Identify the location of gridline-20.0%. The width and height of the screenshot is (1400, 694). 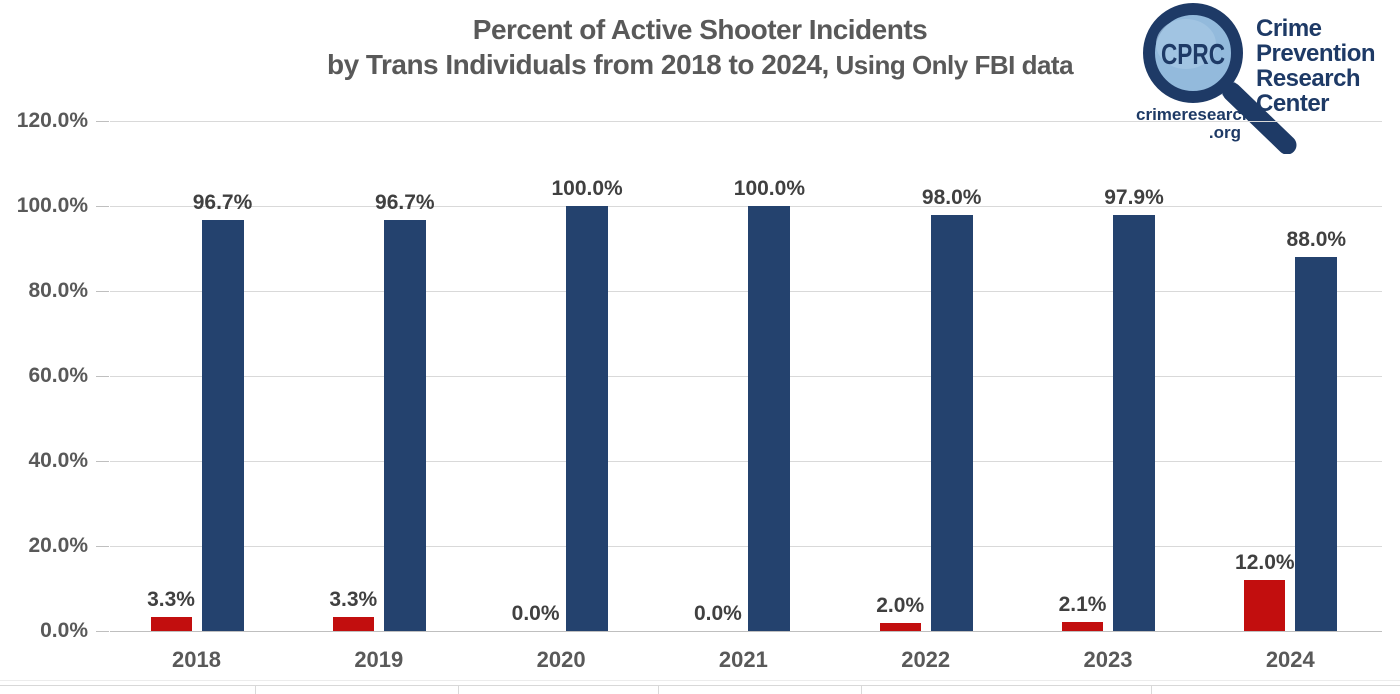
(746, 546).